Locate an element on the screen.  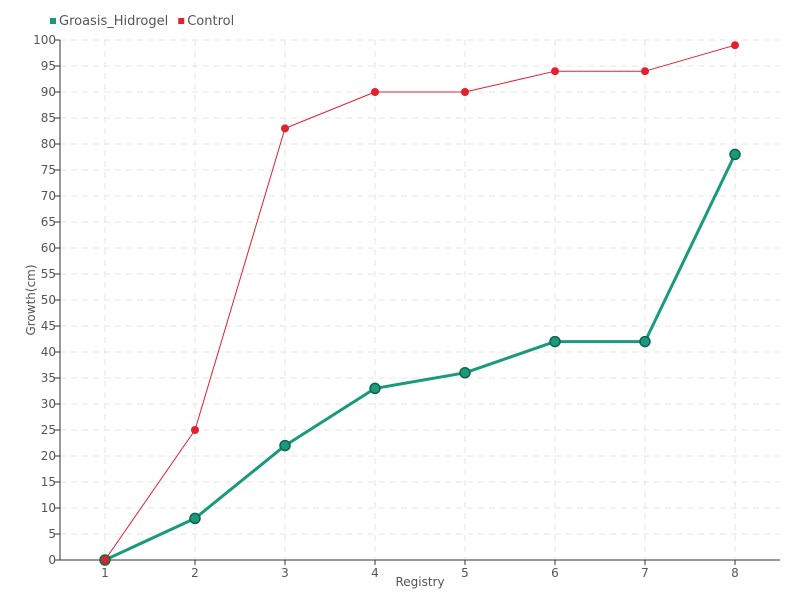
y-tick-label: 75 is located at coordinates (48, 170).